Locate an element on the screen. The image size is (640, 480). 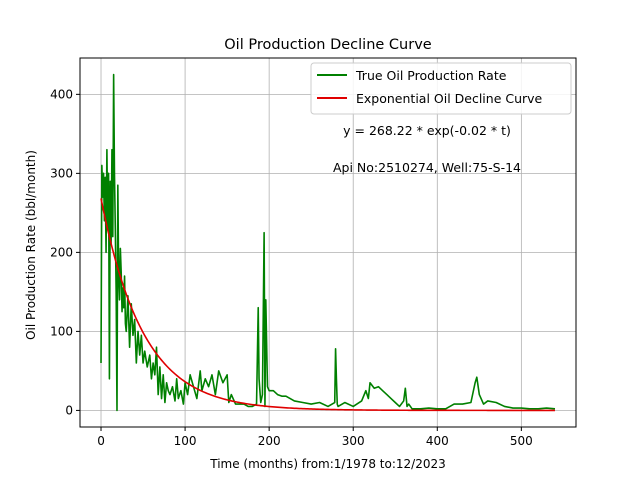
x-tick-label: 200 is located at coordinates (269, 441).